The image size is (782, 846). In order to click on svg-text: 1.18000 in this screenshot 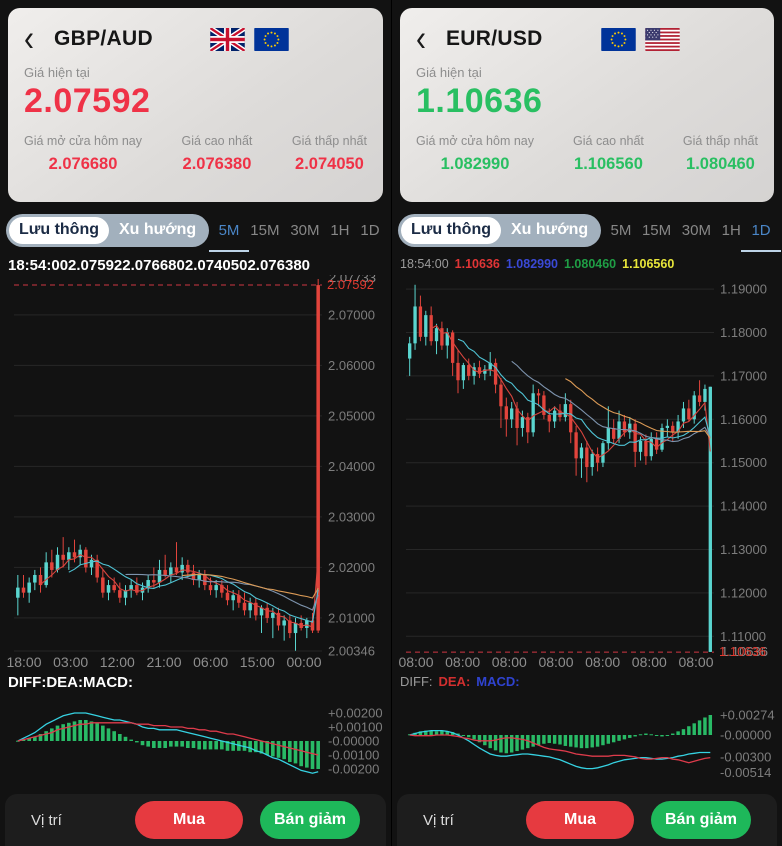, I will do `click(743, 332)`.